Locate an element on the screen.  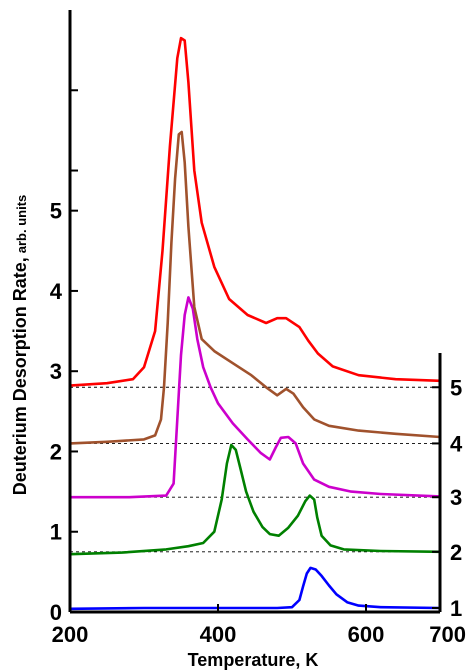
x-tick-label-1: 400 is located at coordinates (218, 634).